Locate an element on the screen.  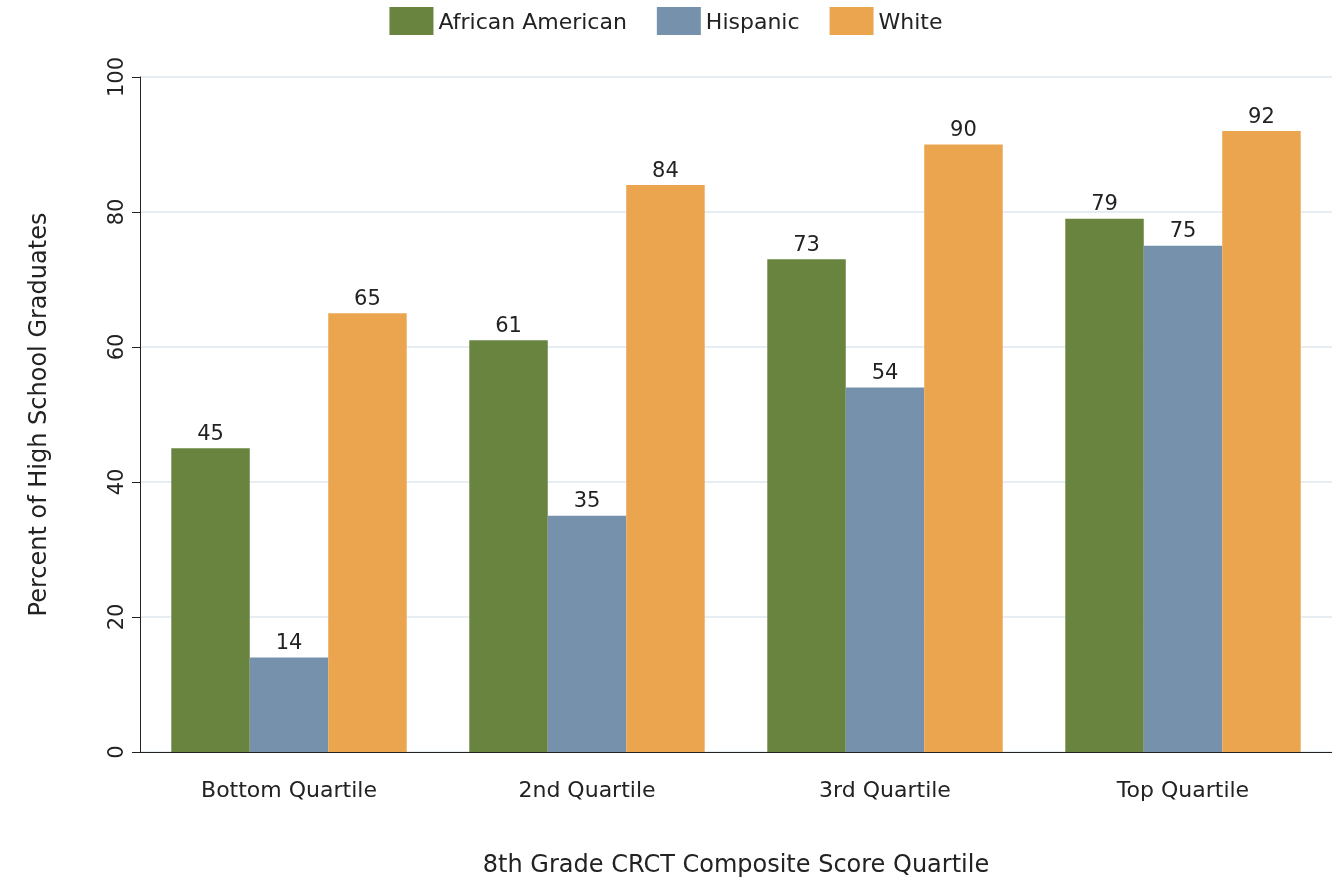
x-axis-title: 8th Grade CRCT Composite Score Quartile is located at coordinates (736, 864).